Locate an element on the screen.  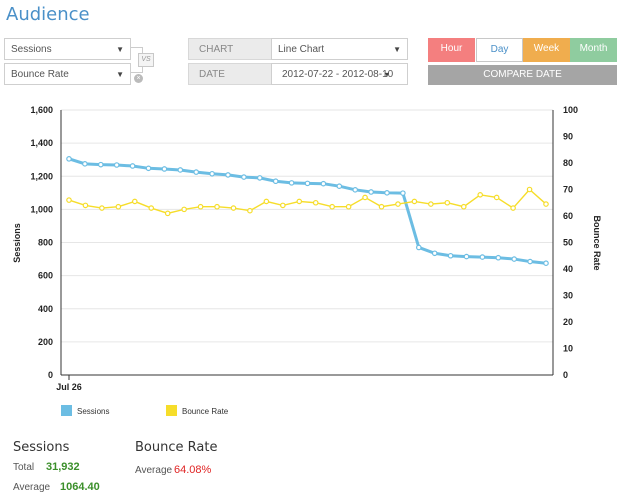
legend-label-bounce-rate: Bounce Rate is located at coordinates (205, 411).